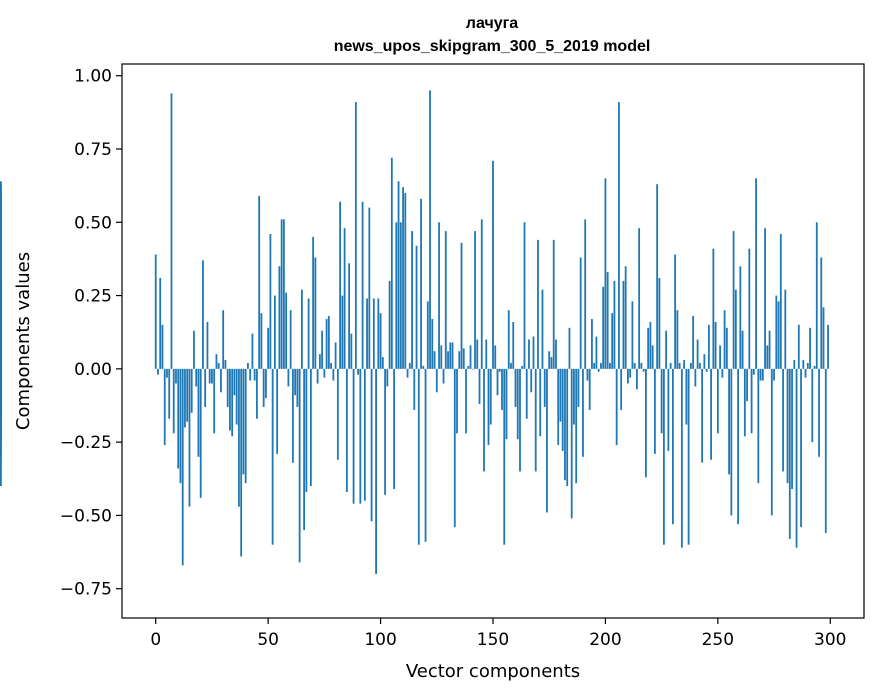 The width and height of the screenshot is (880, 696). I want to click on y-axis-ticks: −0.75 −0.50 −0.25 0.00 0.25 0.50 0.75 1.00, so click(91, 333).